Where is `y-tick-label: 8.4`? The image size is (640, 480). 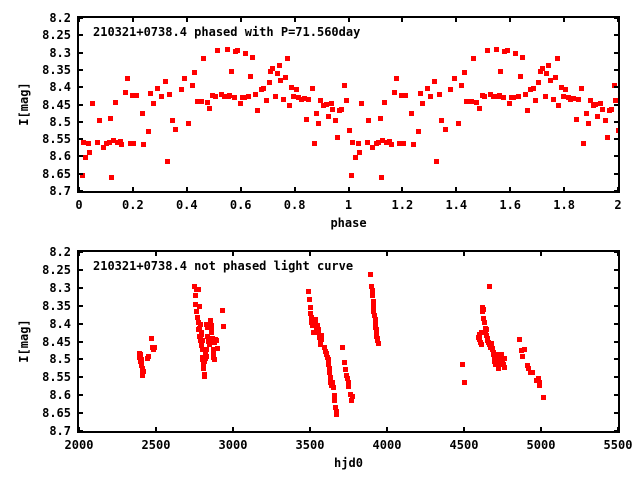 y-tick-label: 8.4 is located at coordinates (60, 87).